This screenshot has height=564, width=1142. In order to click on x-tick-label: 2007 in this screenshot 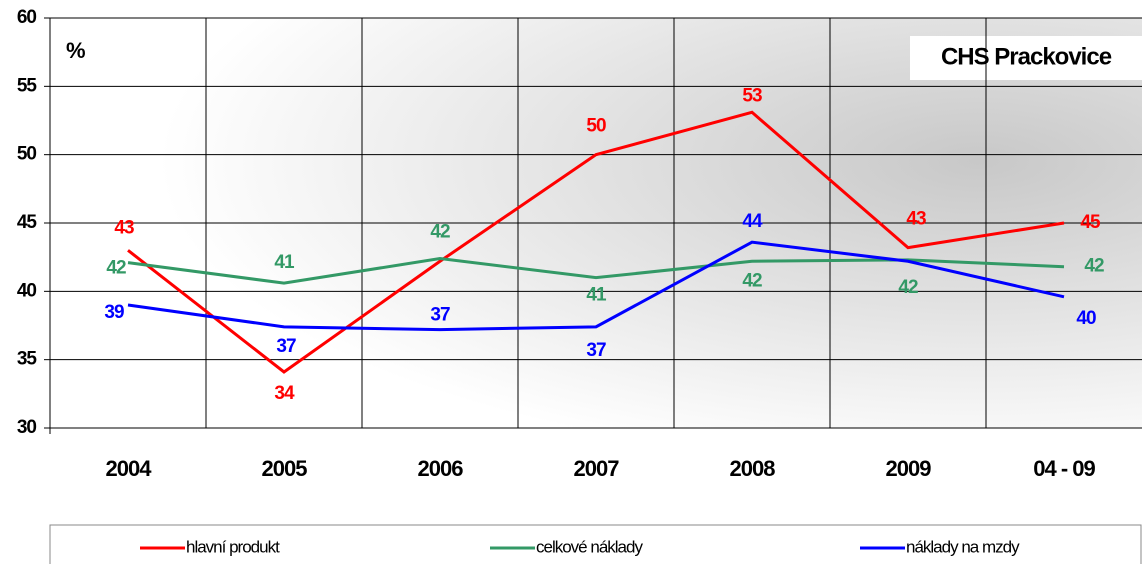, I will do `click(597, 468)`.